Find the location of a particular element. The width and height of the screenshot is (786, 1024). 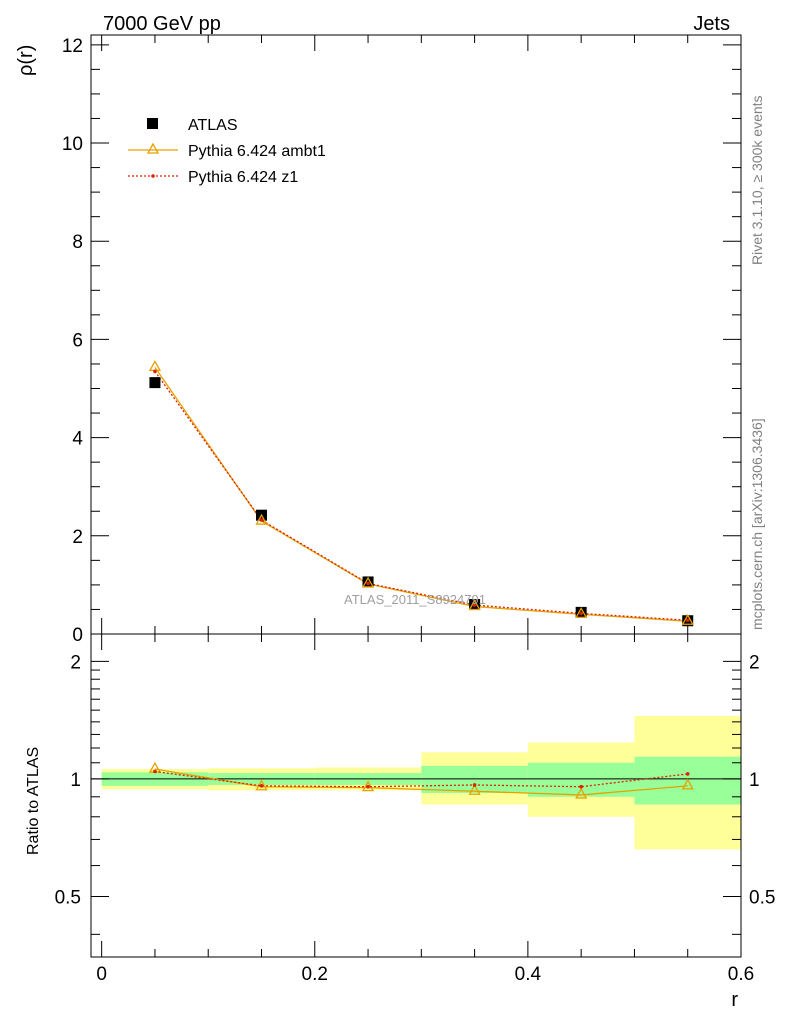

main-ytick-label: 12 is located at coordinates (72, 46).